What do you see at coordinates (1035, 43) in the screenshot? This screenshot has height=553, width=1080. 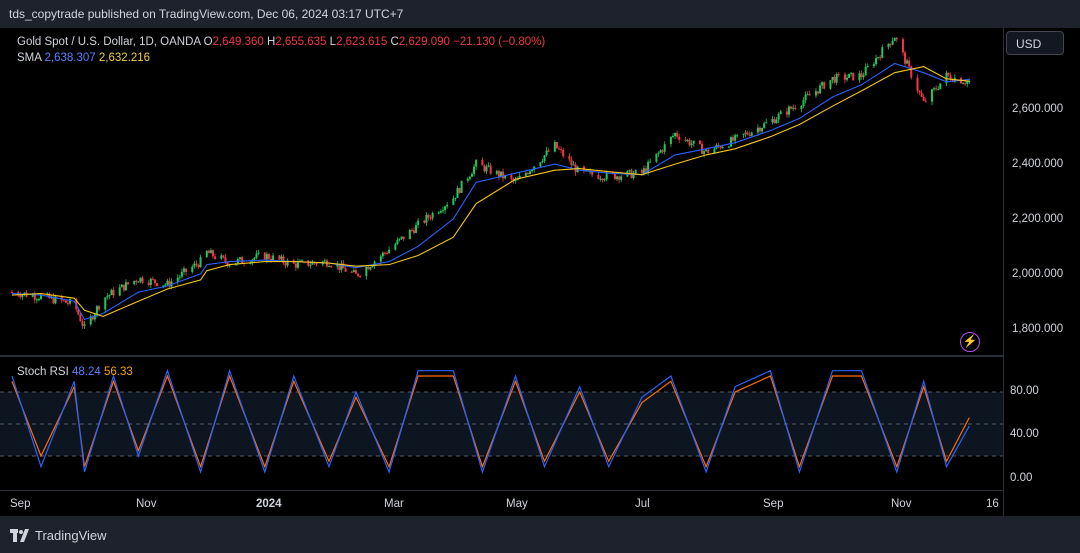 I see `currency-button: USD` at bounding box center [1035, 43].